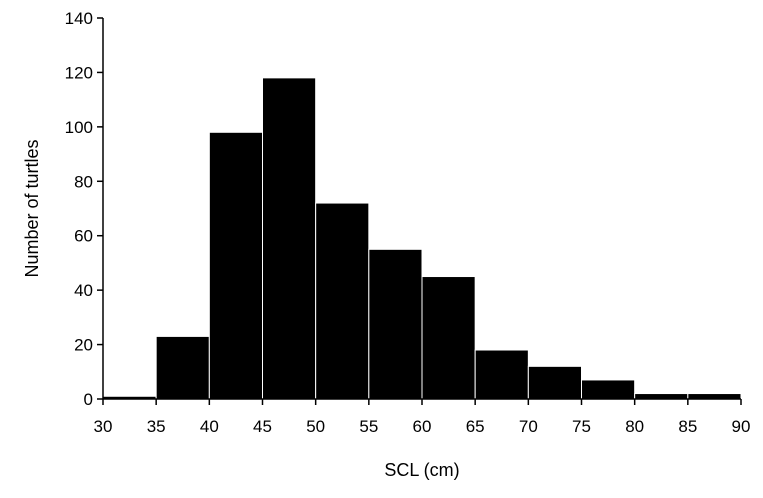 This screenshot has width=763, height=498. I want to click on y-axis-title: Number of turtles, so click(32, 208).